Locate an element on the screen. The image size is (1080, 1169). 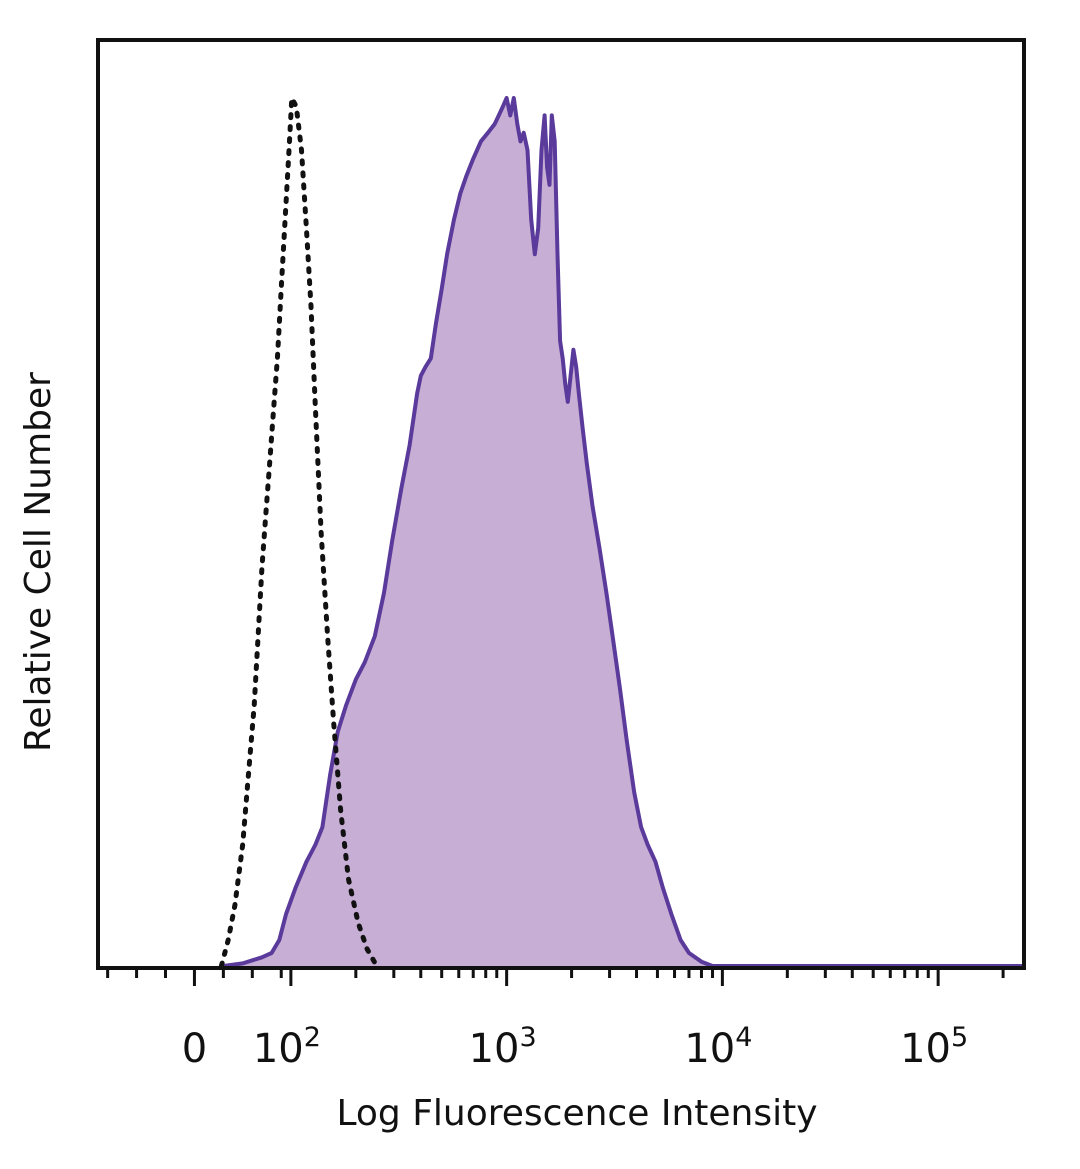
y-axis-title: Relative Cell Number is located at coordinates (38, 562).